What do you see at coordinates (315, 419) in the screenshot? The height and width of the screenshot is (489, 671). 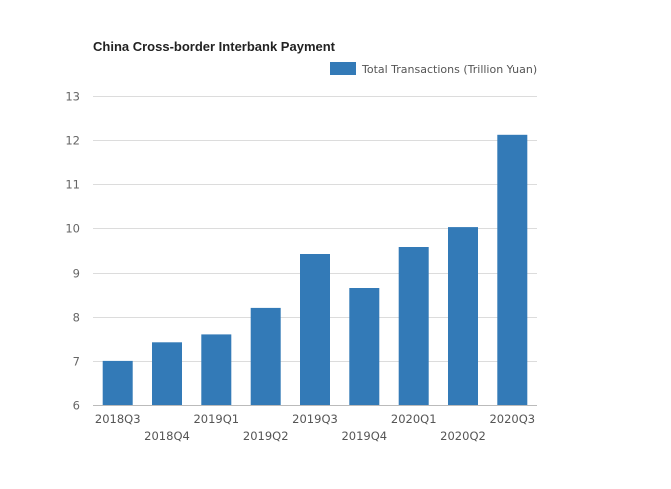 I see `x-tick-label: 2019Q3` at bounding box center [315, 419].